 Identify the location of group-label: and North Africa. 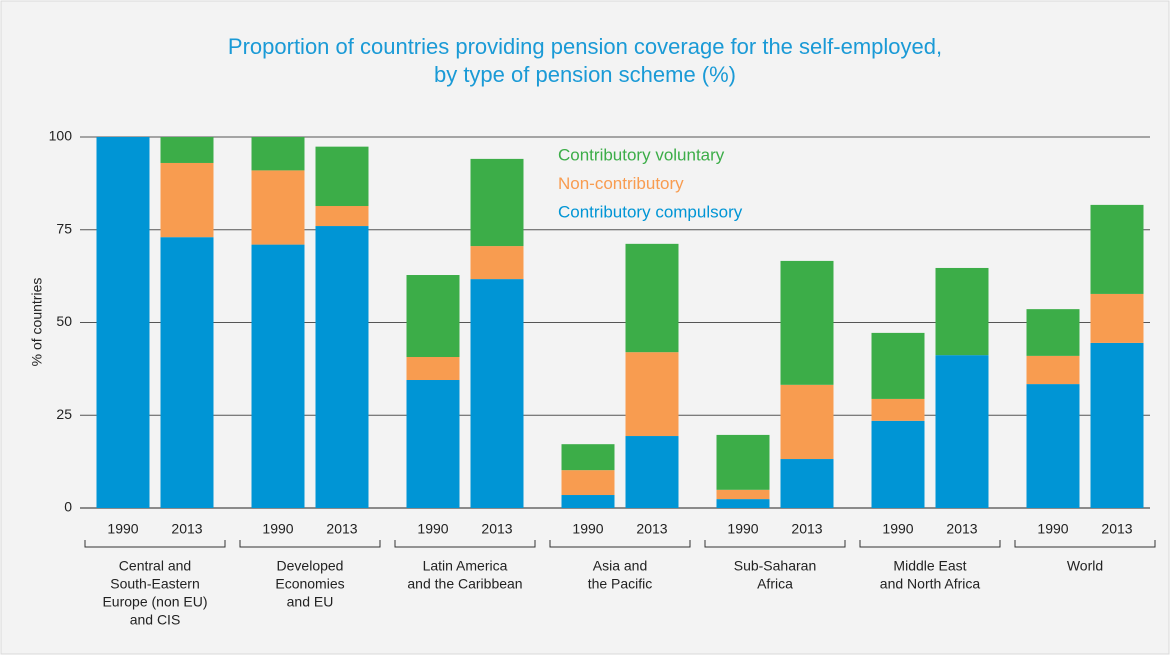
(930, 584).